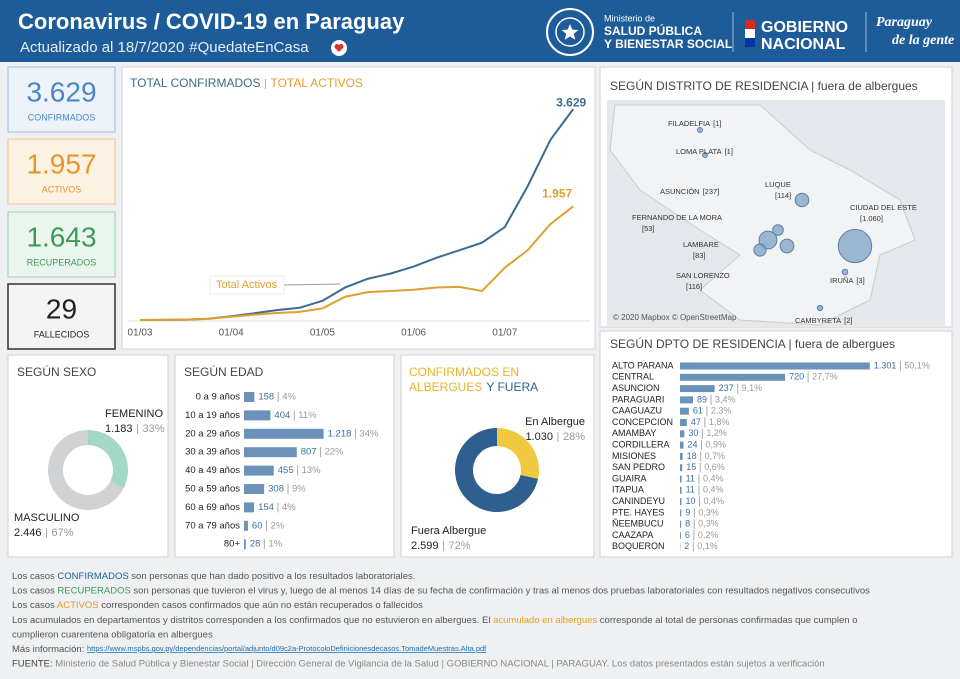  What do you see at coordinates (460, 546) in the screenshot?
I see `percent-label: 72%` at bounding box center [460, 546].